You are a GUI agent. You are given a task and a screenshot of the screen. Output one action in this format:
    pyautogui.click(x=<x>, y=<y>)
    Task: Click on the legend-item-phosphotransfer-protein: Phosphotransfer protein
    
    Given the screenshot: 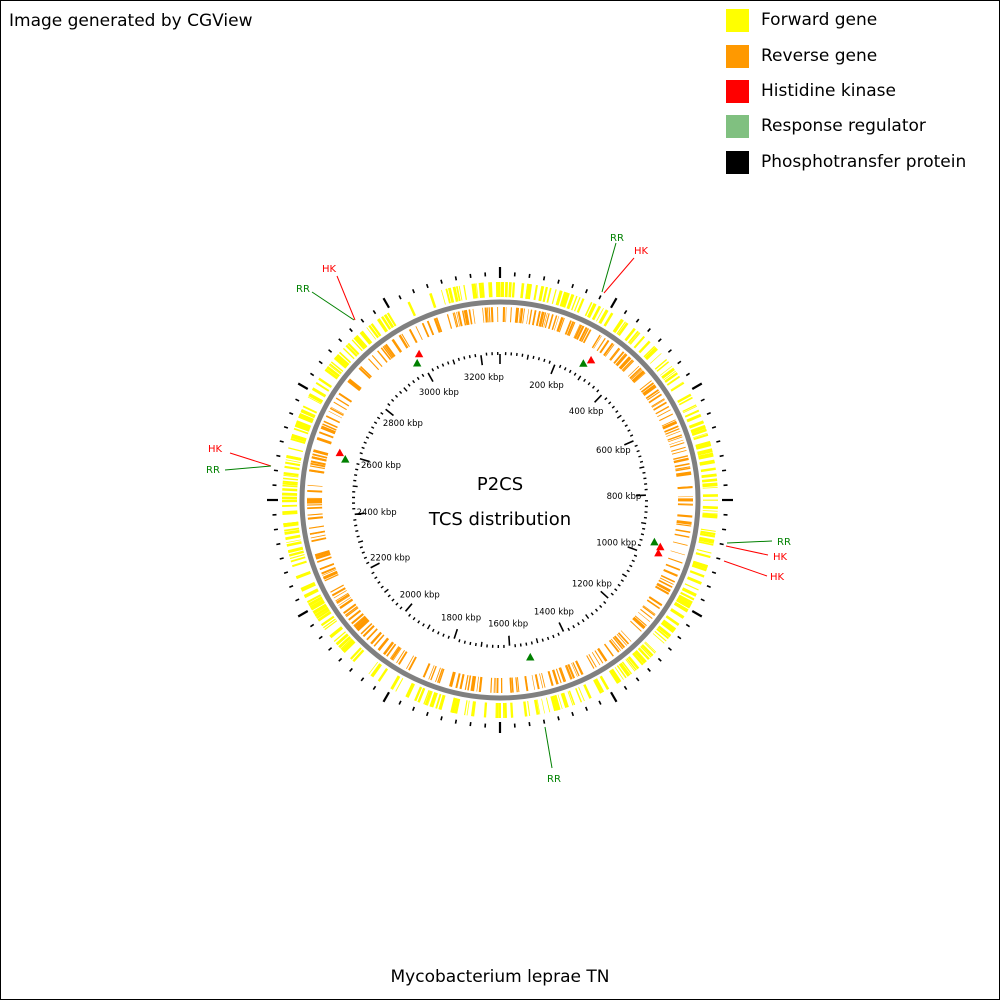 What is the action you would take?
    pyautogui.click(x=862, y=162)
    